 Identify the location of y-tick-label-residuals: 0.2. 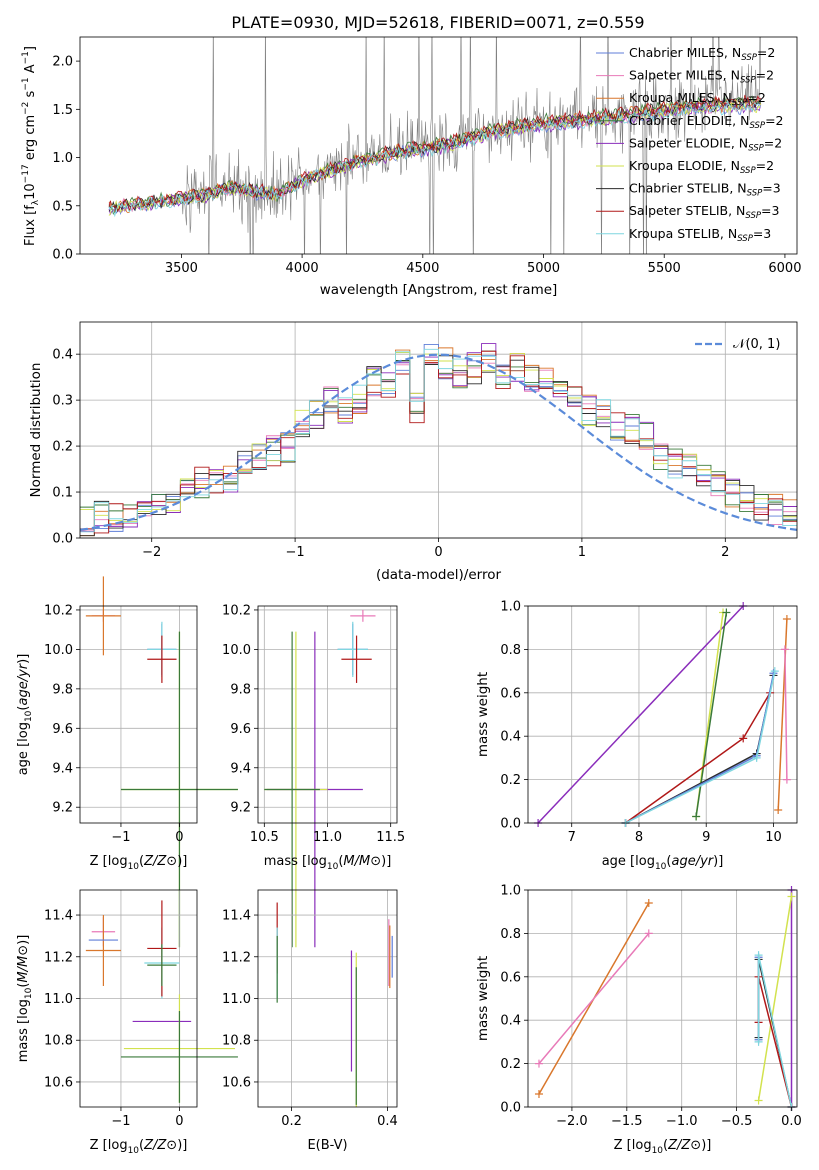
(62, 447).